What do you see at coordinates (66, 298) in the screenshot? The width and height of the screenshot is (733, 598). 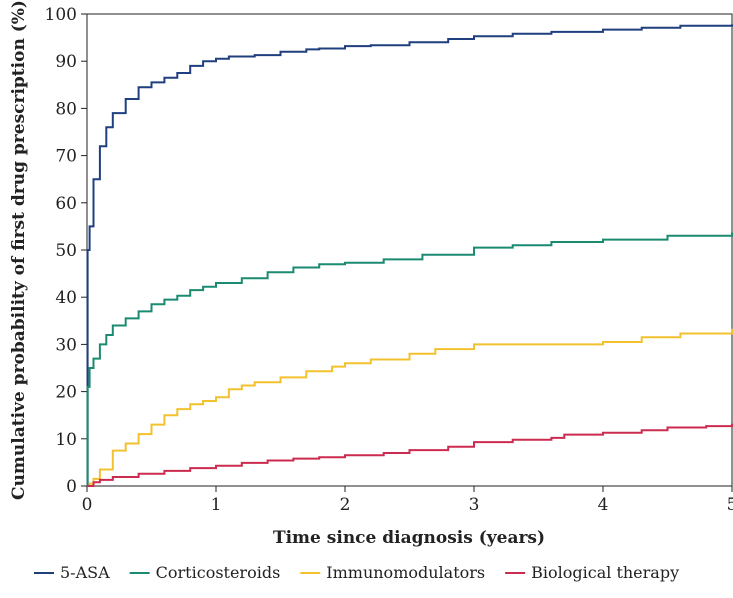 I see `y-tick-label-4: 40` at bounding box center [66, 298].